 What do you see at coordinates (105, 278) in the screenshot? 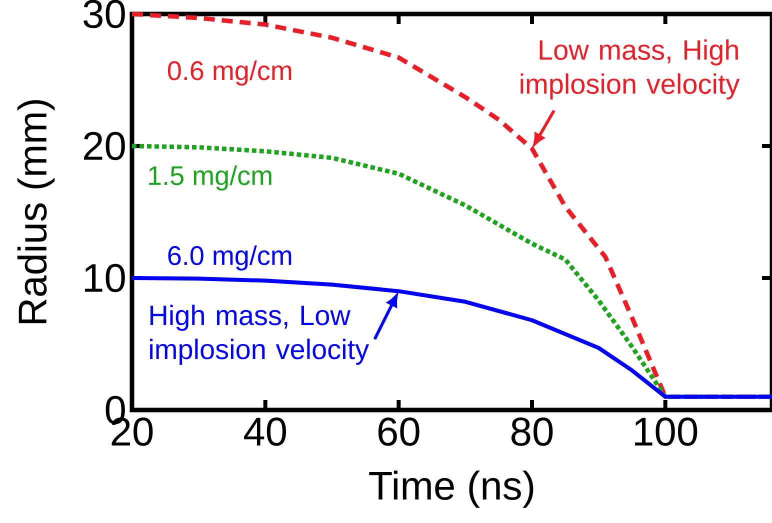
I see `y-tick-label: 10` at bounding box center [105, 278].